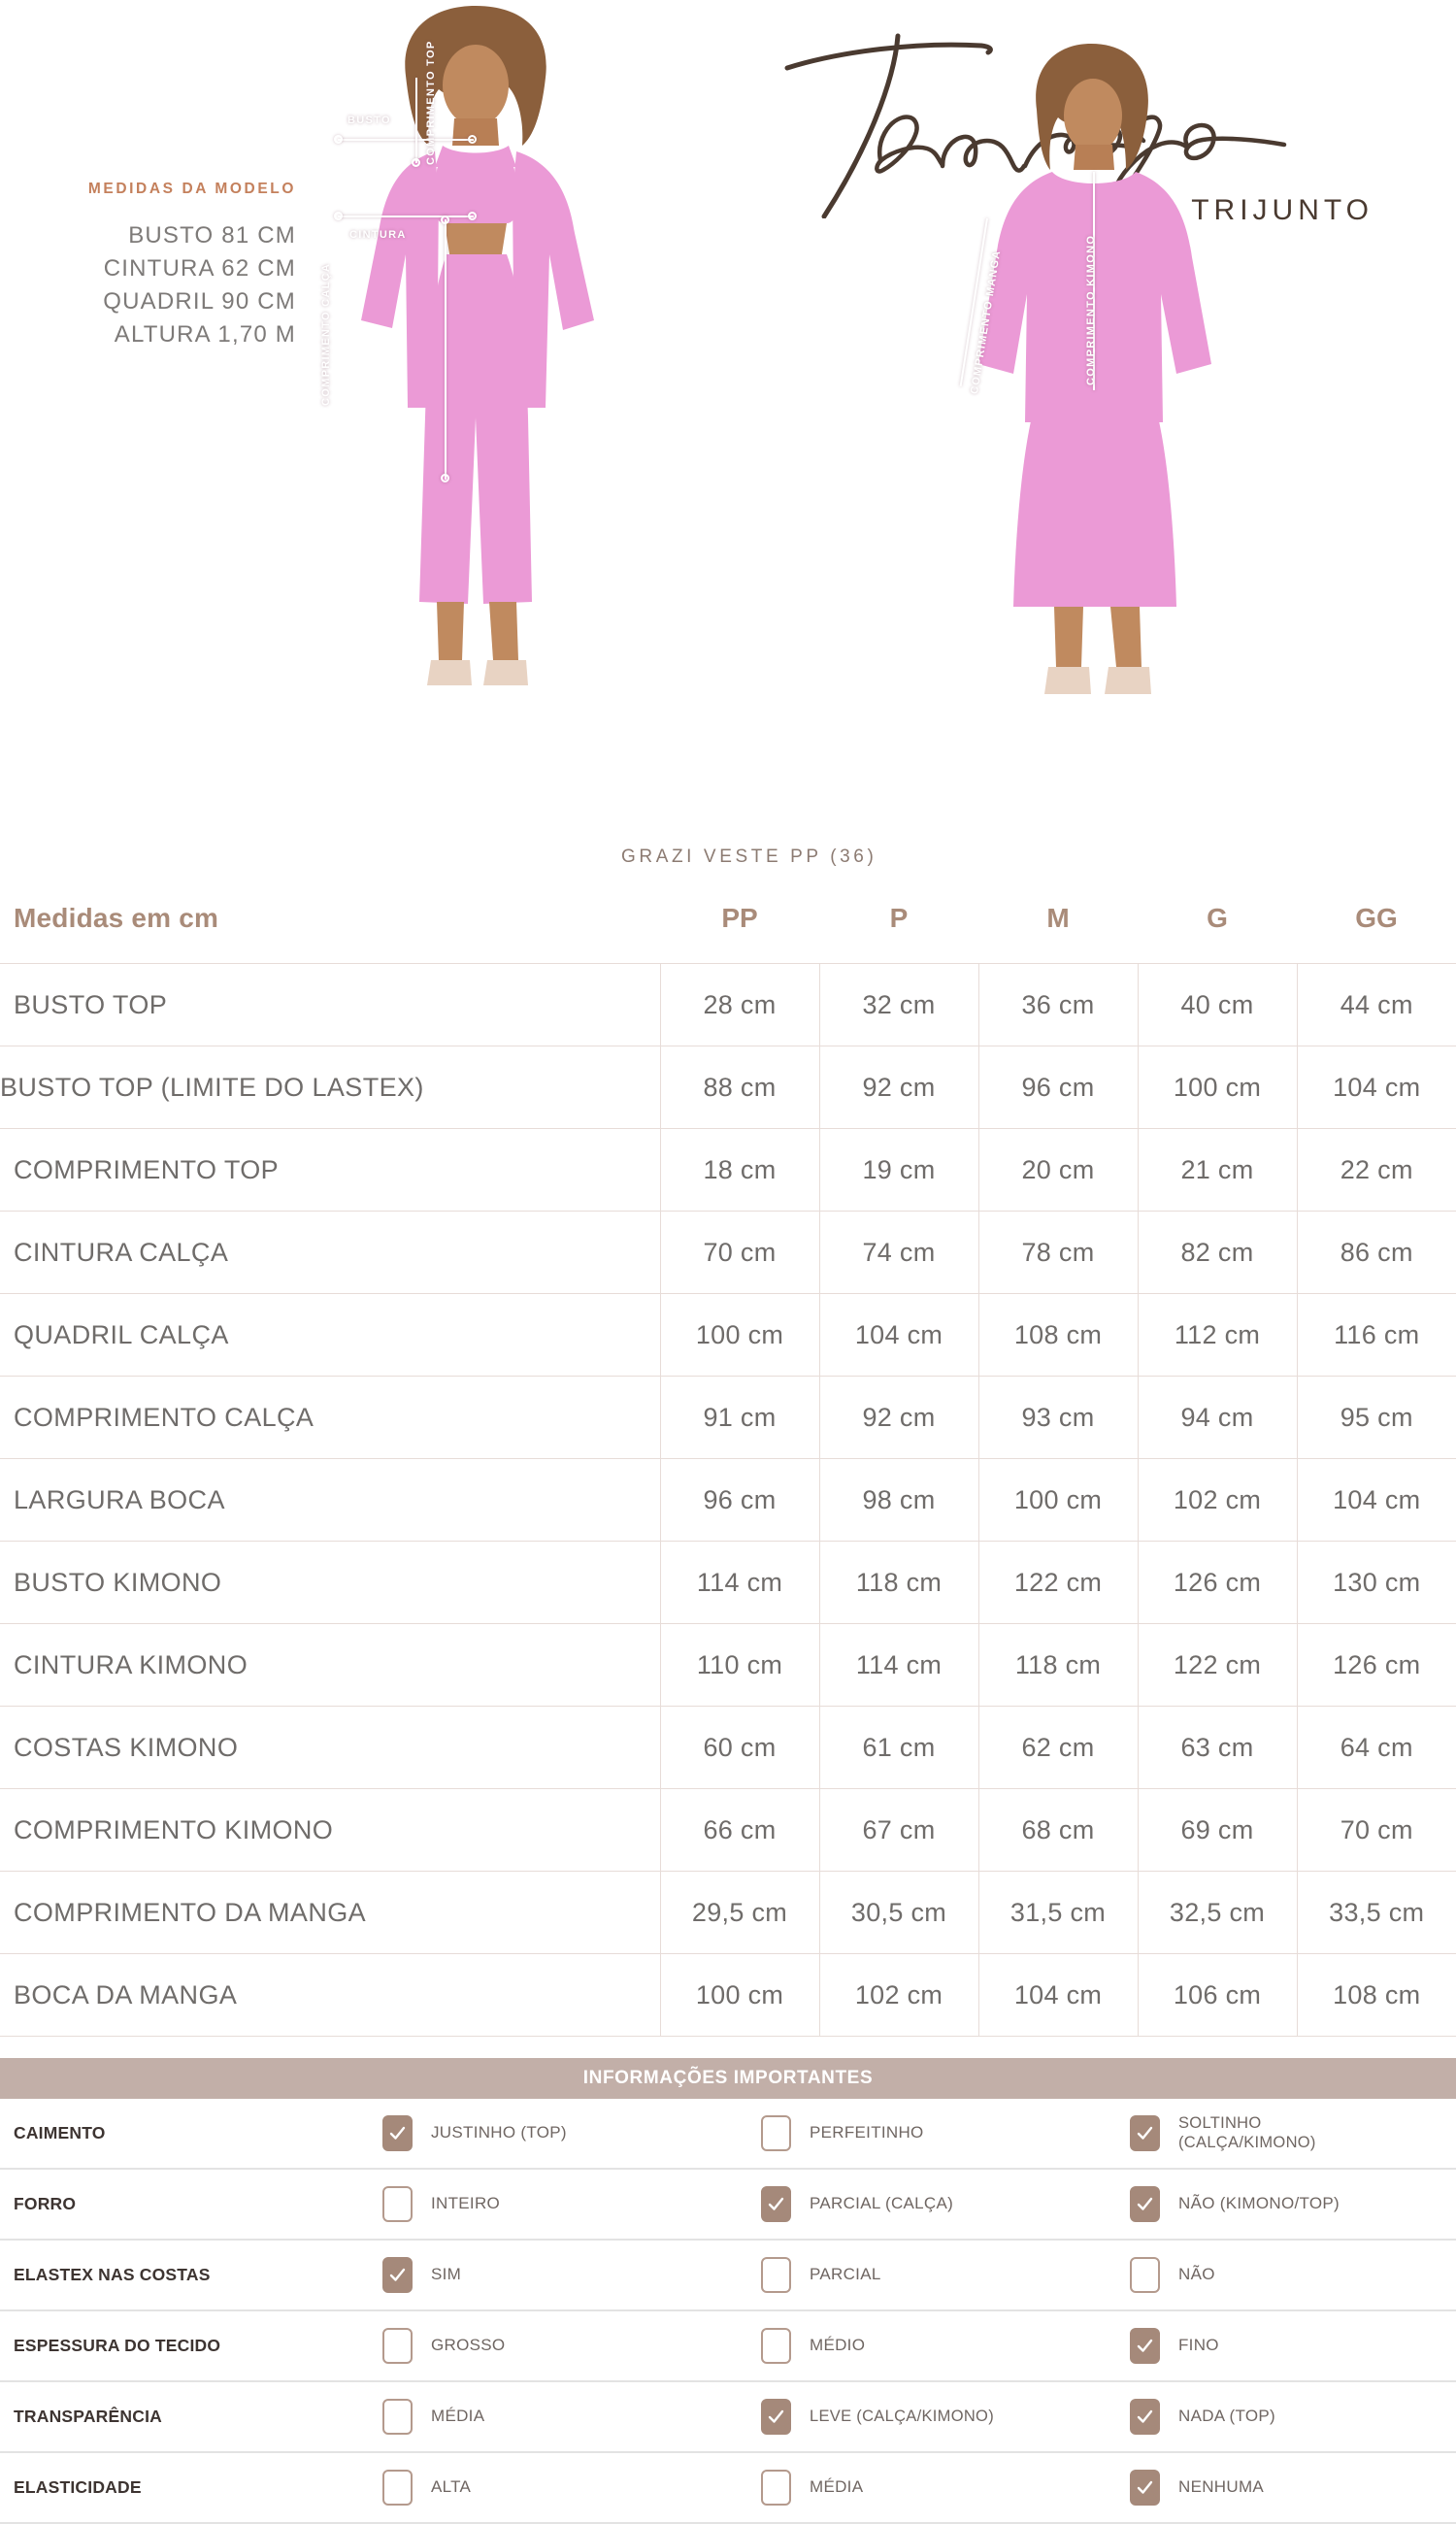 The height and width of the screenshot is (2524, 1456). I want to click on measurement-value: 36 cm, so click(1058, 1004).